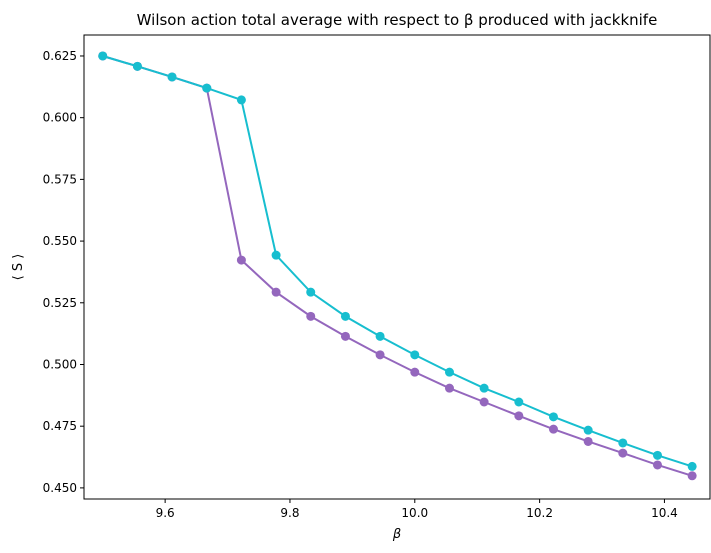 Image resolution: width=711 pixels, height=553 pixels. Describe the element at coordinates (165, 513) in the screenshot. I see `x-tick-label: 9.6` at that location.